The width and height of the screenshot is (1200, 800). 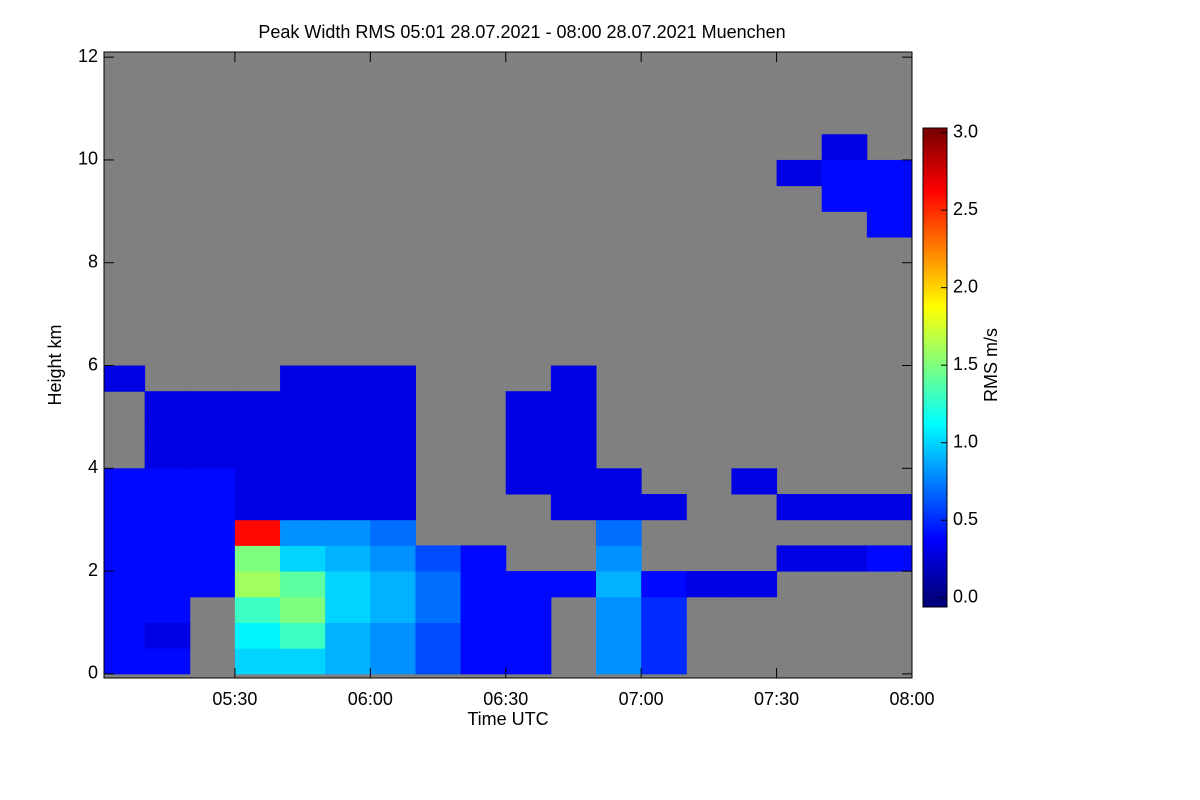 I want to click on colorbar, so click(x=935, y=367).